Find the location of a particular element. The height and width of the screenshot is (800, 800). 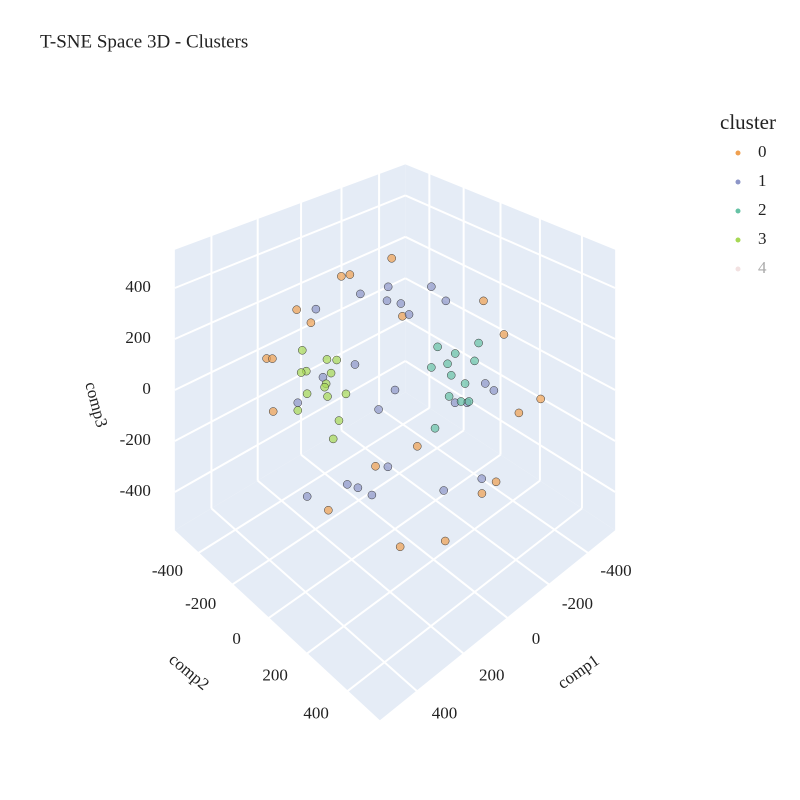

z-tick-label: 200 is located at coordinates (138, 337).